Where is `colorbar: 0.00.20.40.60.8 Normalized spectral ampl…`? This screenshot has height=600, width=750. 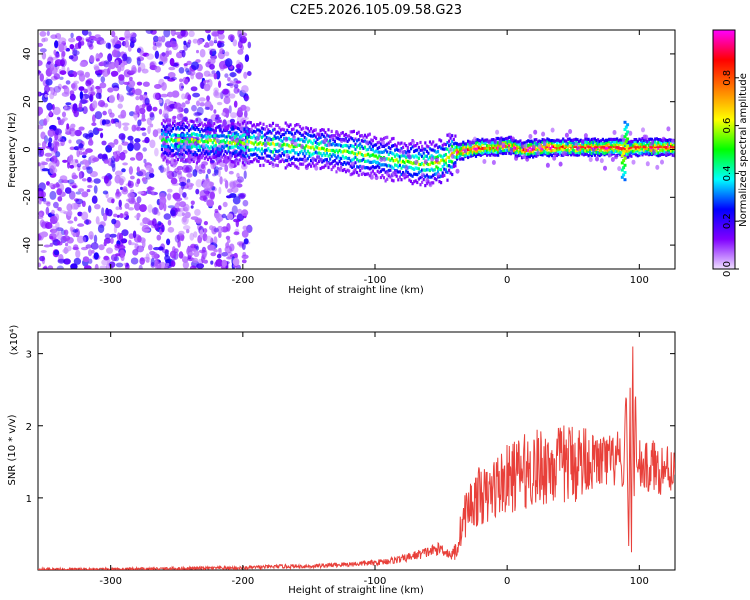
colorbar: 0.00.20.40.60.8 Normalized spectral ampl… is located at coordinates (730, 153).